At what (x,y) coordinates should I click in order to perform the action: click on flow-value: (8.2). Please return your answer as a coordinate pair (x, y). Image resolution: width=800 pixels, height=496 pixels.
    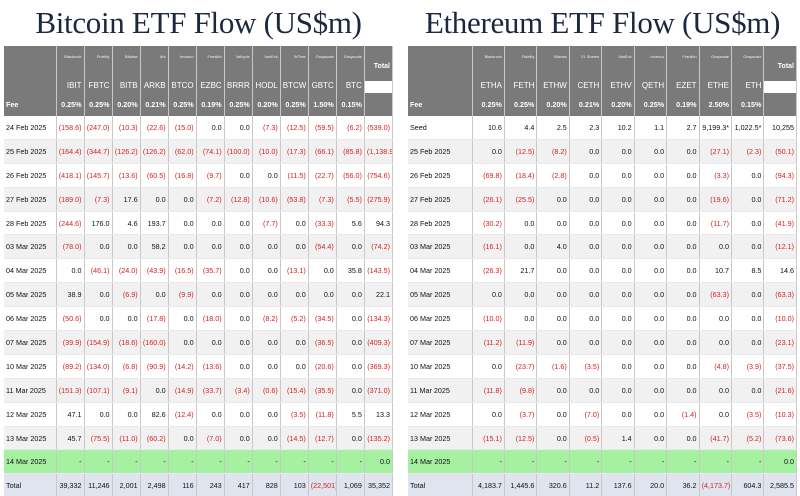
    Looking at the image, I should click on (266, 319).